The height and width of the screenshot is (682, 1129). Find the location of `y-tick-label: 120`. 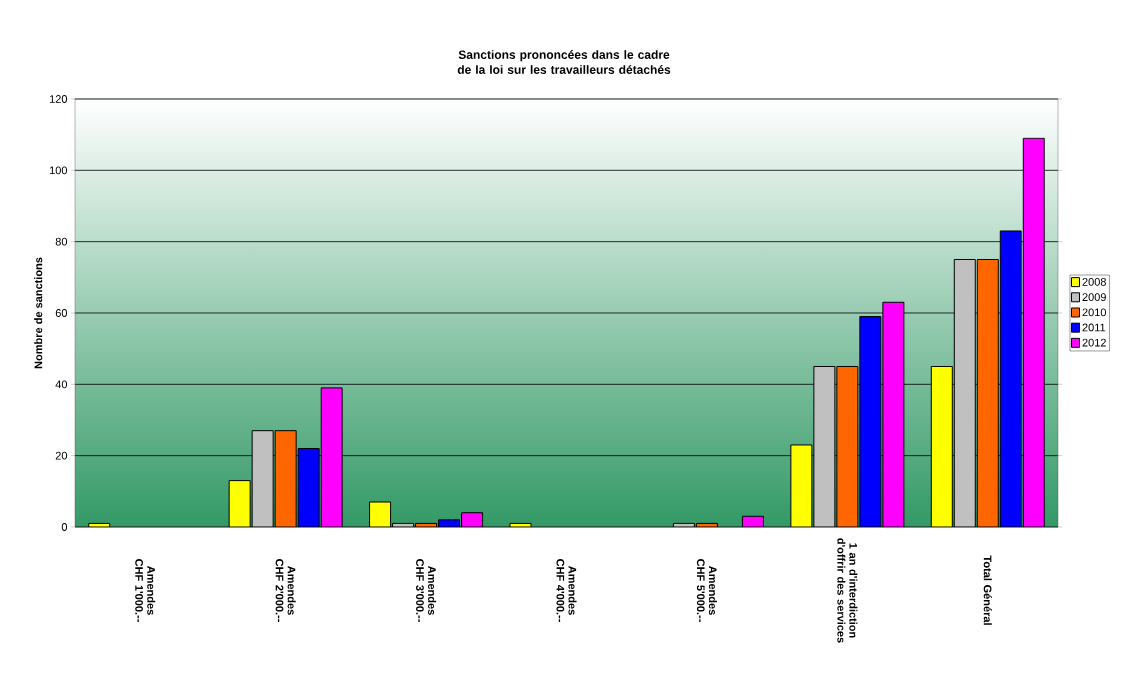

y-tick-label: 120 is located at coordinates (58, 99).